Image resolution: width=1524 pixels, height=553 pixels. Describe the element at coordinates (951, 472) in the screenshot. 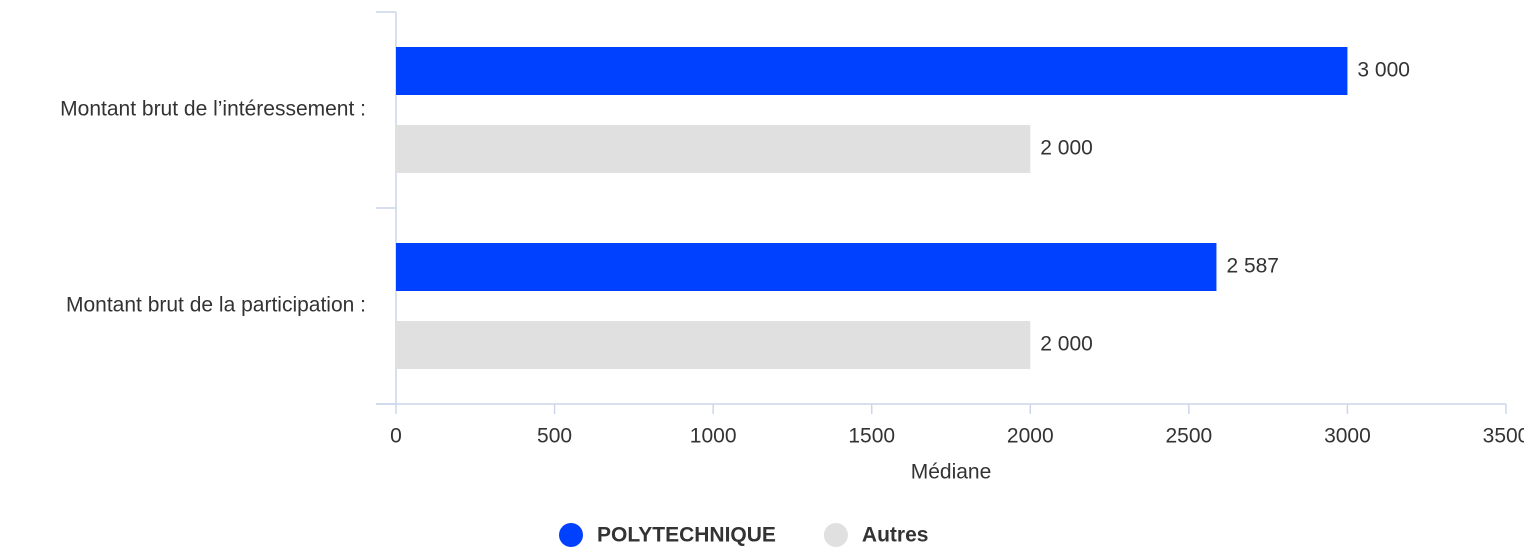

I see `x-axis-label: Médiane` at that location.